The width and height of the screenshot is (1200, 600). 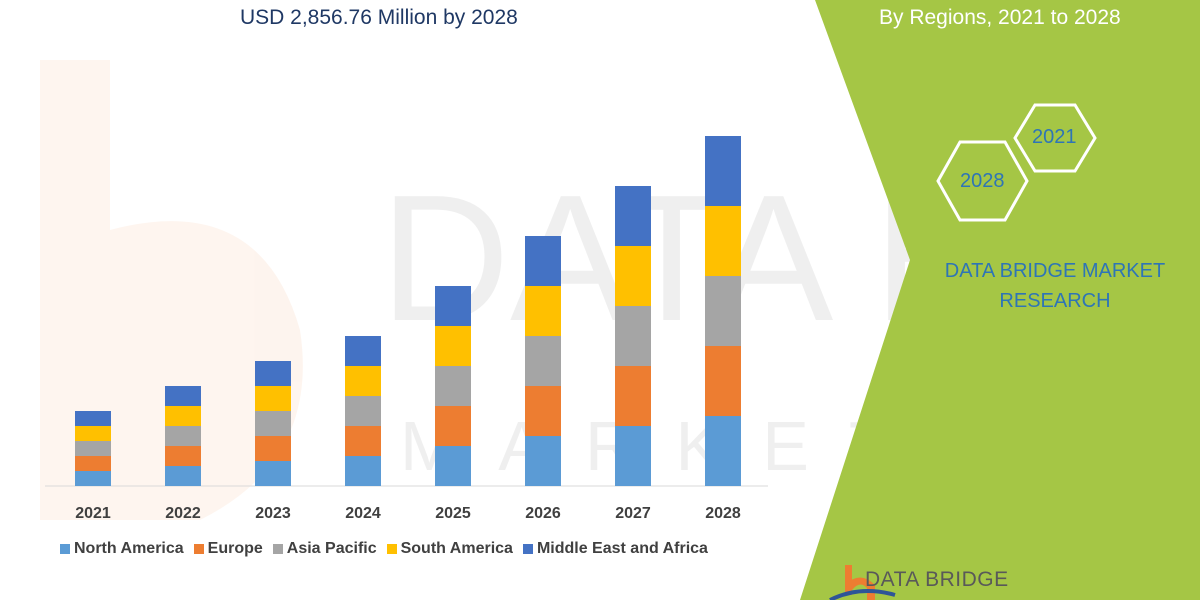 What do you see at coordinates (543, 411) in the screenshot?
I see `bar-segment-2026-europe` at bounding box center [543, 411].